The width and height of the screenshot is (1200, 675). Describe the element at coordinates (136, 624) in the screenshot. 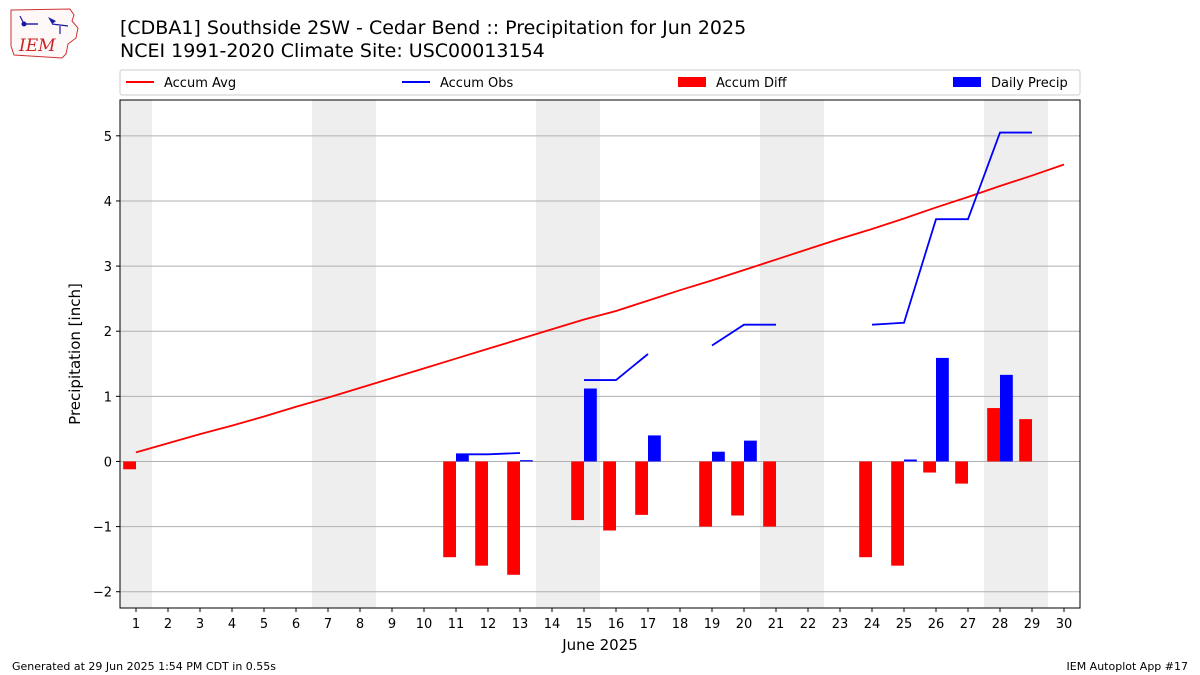

I see `x-tick-label: 1` at that location.